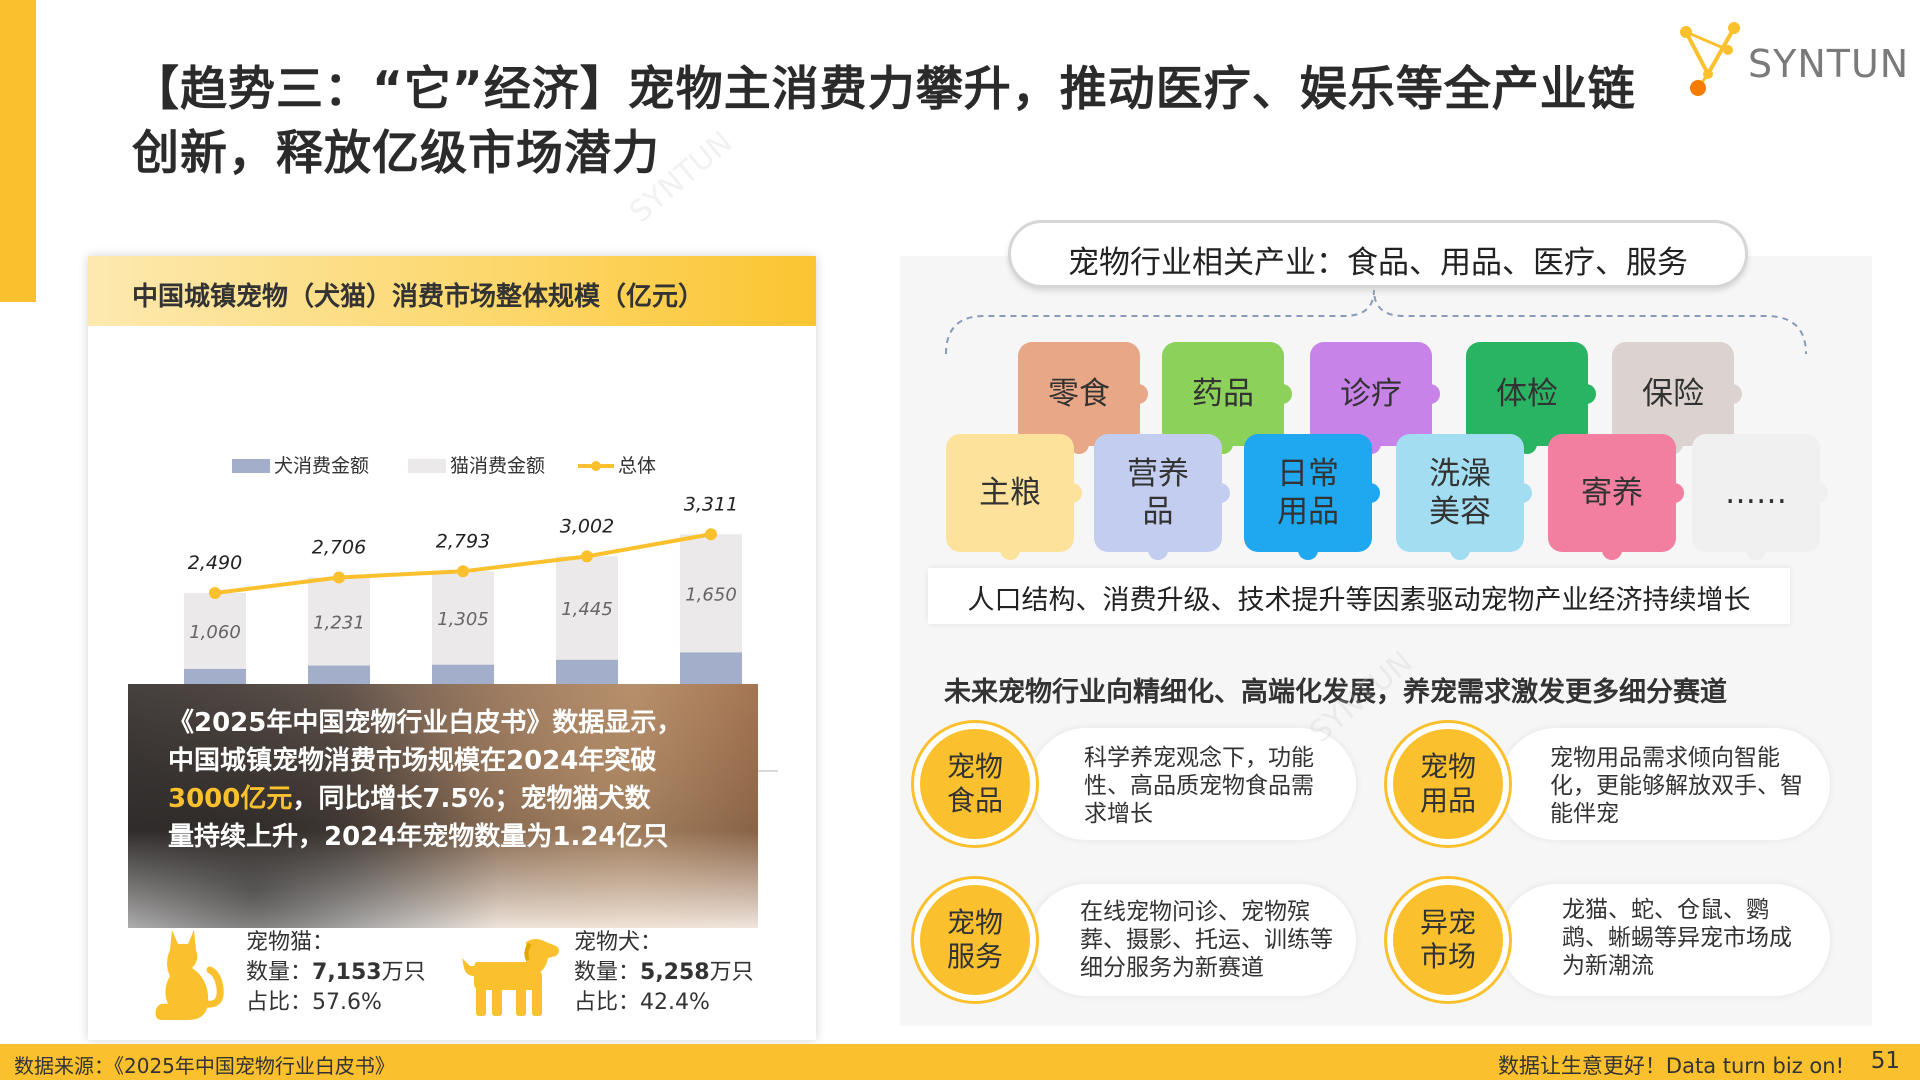  What do you see at coordinates (290, 942) in the screenshot?
I see `cat-label: 宠物猫：` at bounding box center [290, 942].